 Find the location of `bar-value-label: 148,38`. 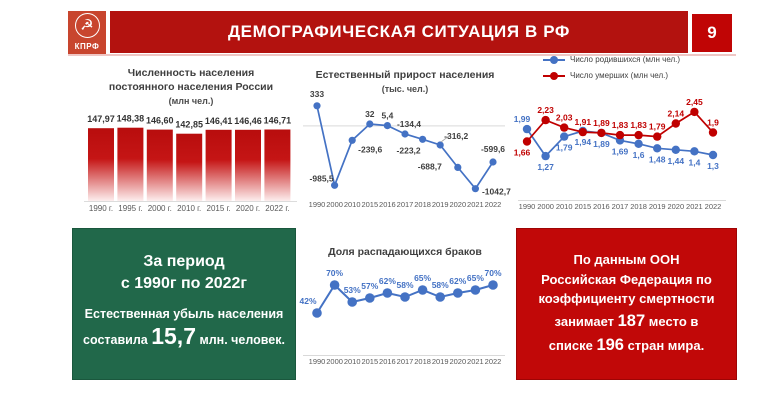

bar-value-label: 148,38 is located at coordinates (131, 119).